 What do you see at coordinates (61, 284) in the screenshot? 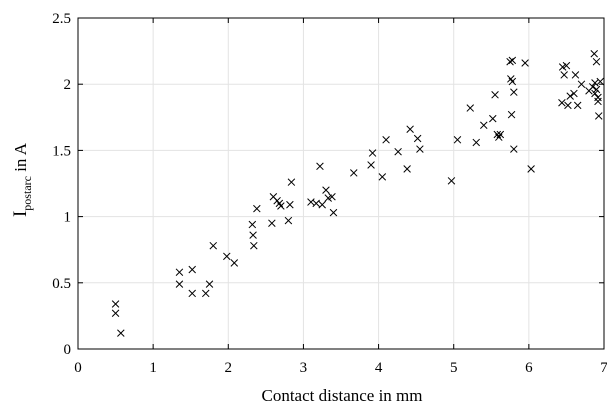
I see `y-tick-label: 0.5` at bounding box center [61, 284].